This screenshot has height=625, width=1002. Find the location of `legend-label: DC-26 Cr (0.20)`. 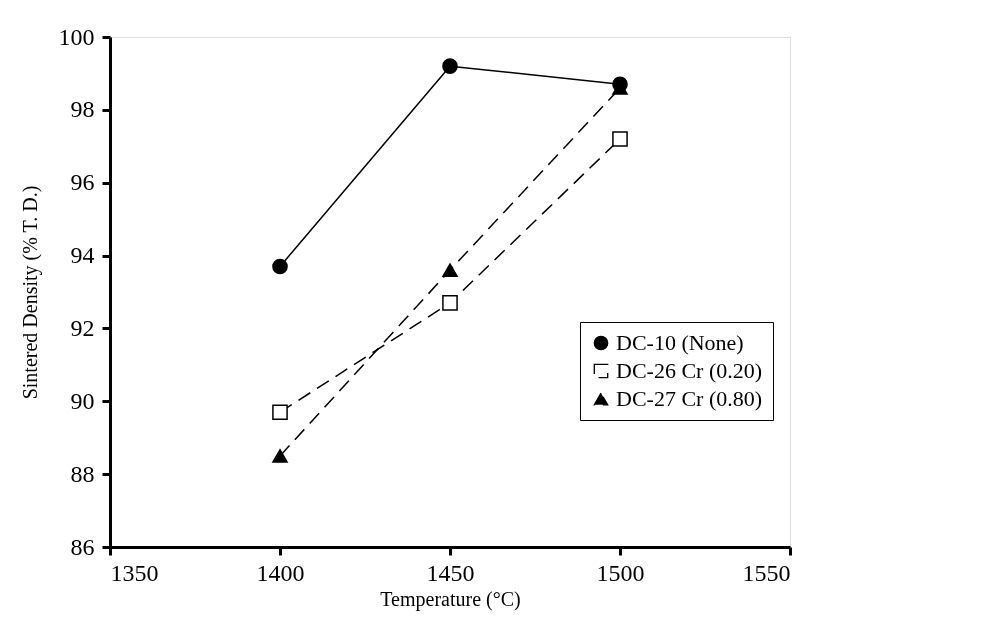

legend-label: DC-26 Cr (0.20) is located at coordinates (689, 370).